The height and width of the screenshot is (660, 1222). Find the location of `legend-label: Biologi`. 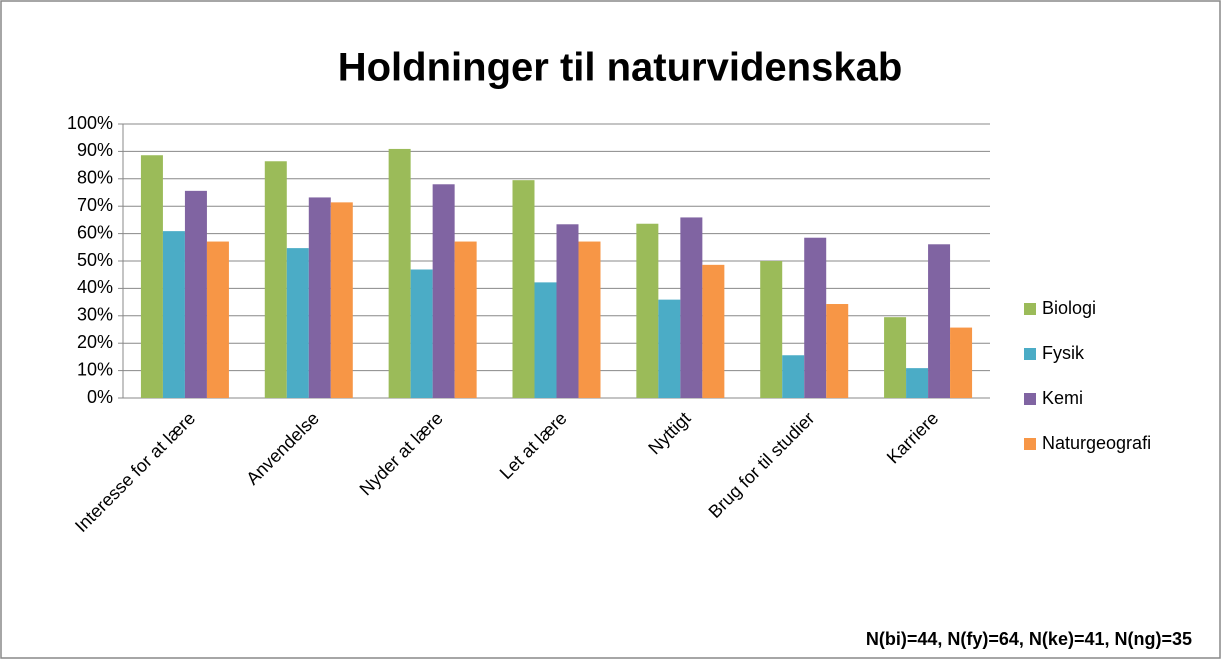

legend-label: Biologi is located at coordinates (1069, 308).